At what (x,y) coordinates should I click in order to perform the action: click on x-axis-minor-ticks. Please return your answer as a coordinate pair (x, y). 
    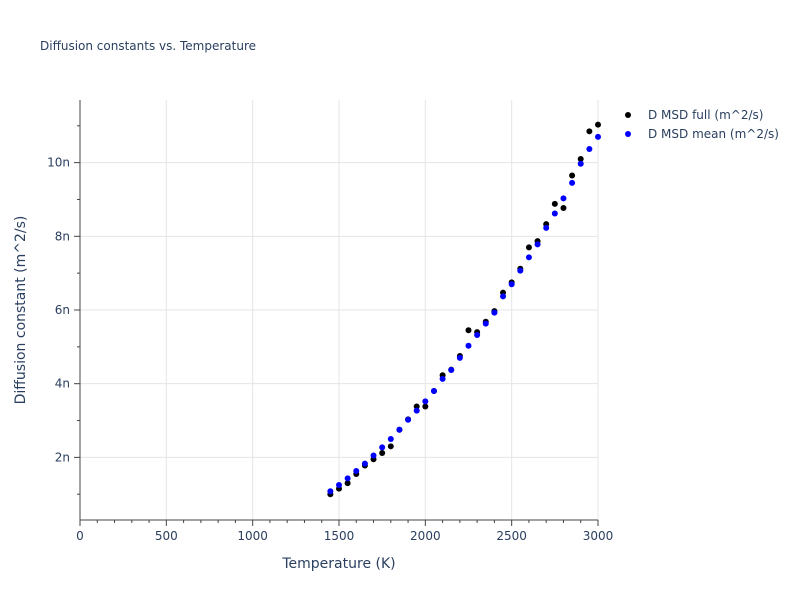
    Looking at the image, I should click on (339, 521).